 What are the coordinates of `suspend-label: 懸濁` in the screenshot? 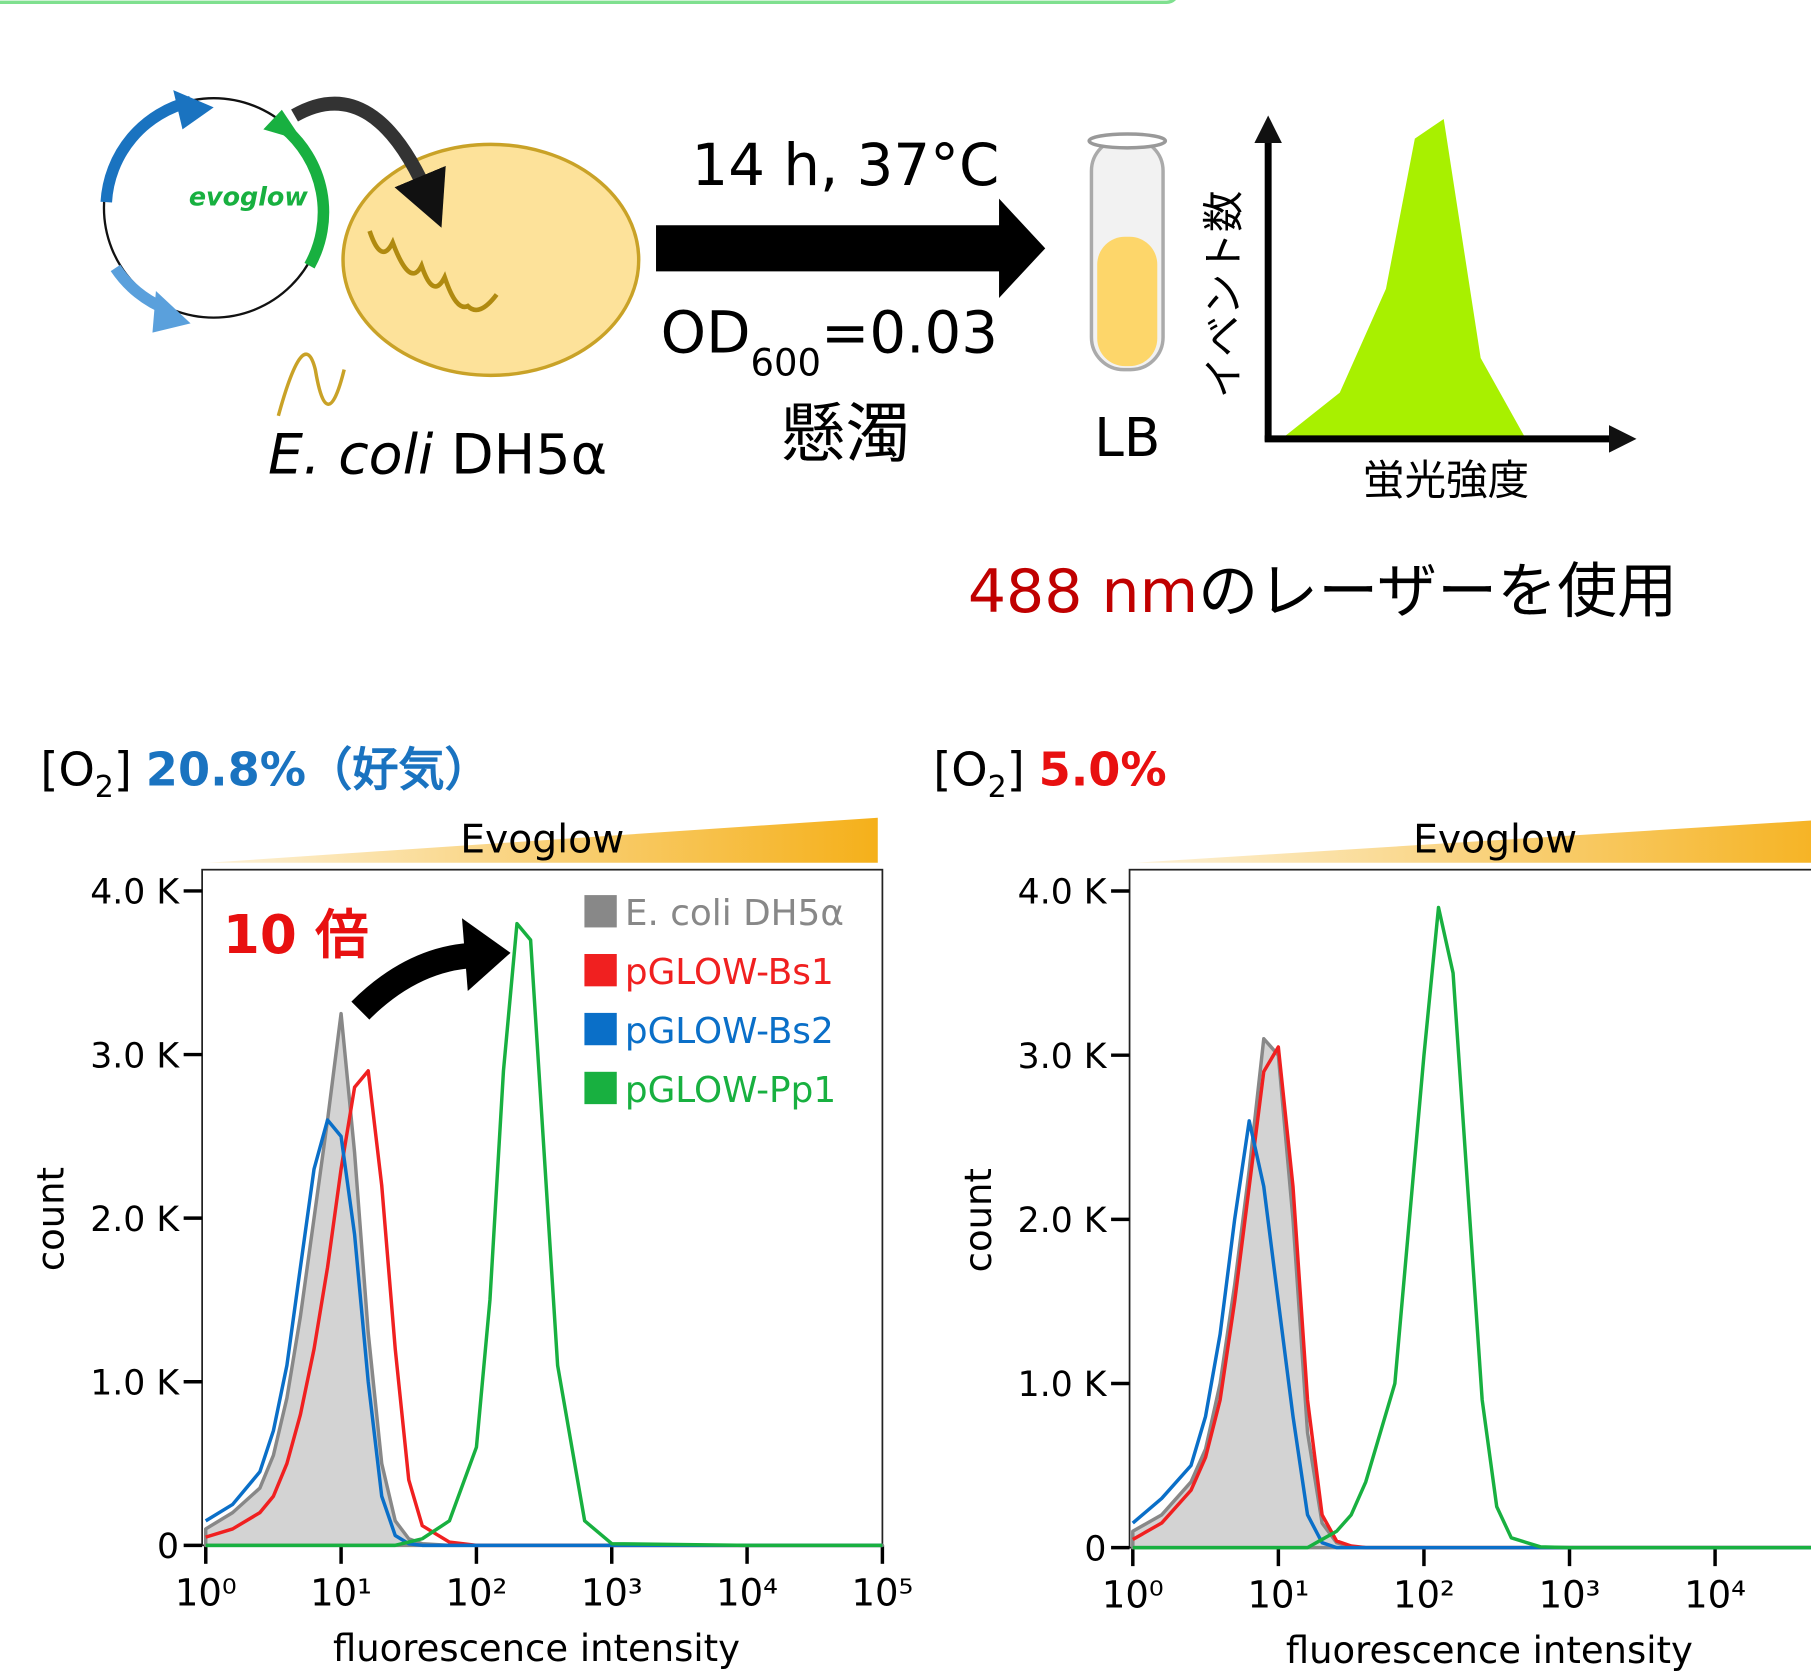 It's located at (845, 434).